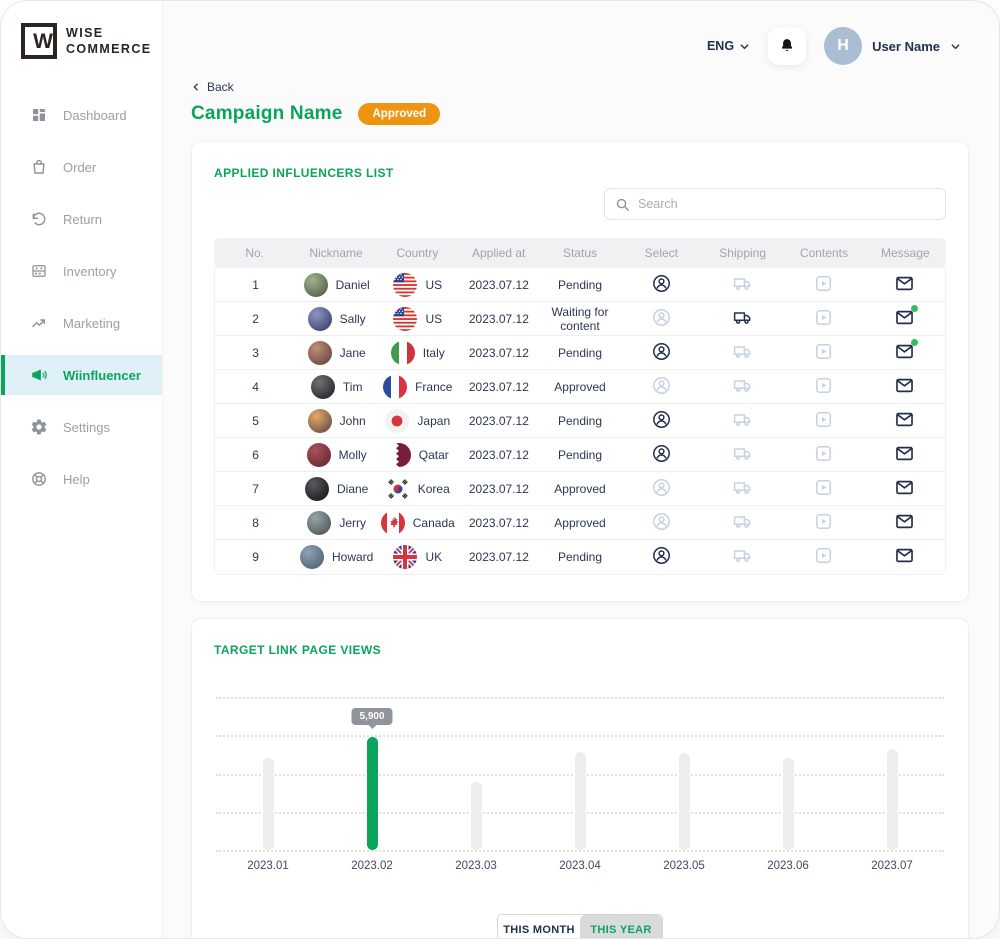  What do you see at coordinates (81, 219) in the screenshot?
I see `sidebar-item-return: Return` at bounding box center [81, 219].